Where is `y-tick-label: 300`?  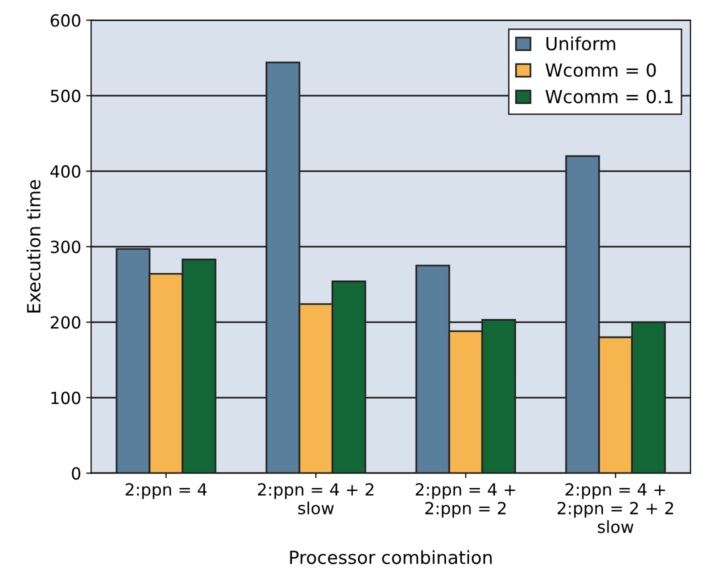
y-tick-label: 300 is located at coordinates (65, 247).